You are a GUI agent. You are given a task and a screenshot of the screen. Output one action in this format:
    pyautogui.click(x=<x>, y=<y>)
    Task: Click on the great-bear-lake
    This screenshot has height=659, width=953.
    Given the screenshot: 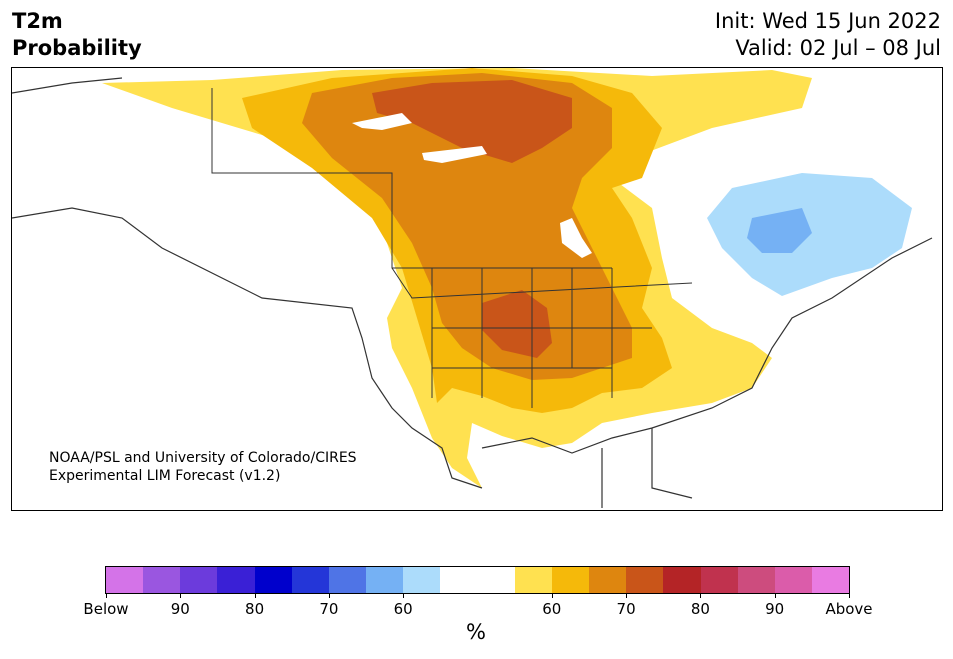 What is the action you would take?
    pyautogui.click(x=382, y=121)
    